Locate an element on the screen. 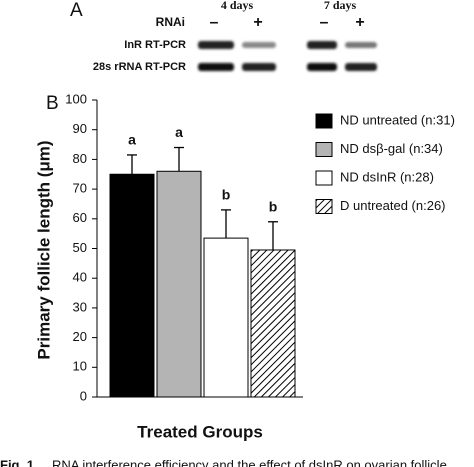 The height and width of the screenshot is (467, 474). panel-label: A is located at coordinates (76, 10).